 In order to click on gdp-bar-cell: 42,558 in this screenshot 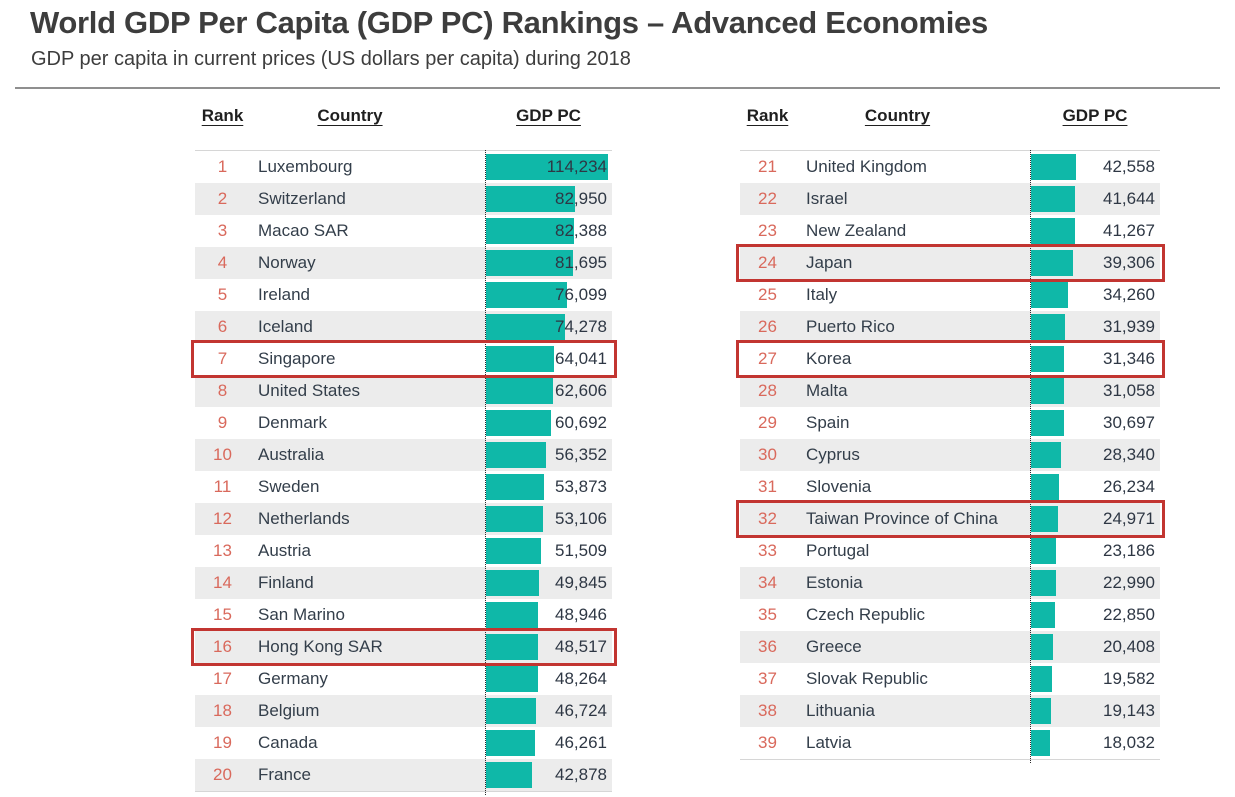, I will do `click(1095, 167)`.